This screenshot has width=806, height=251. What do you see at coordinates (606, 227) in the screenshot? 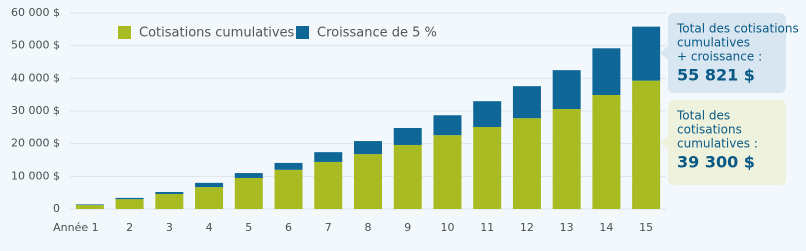
I see `x-tick-label: 14` at bounding box center [606, 227].